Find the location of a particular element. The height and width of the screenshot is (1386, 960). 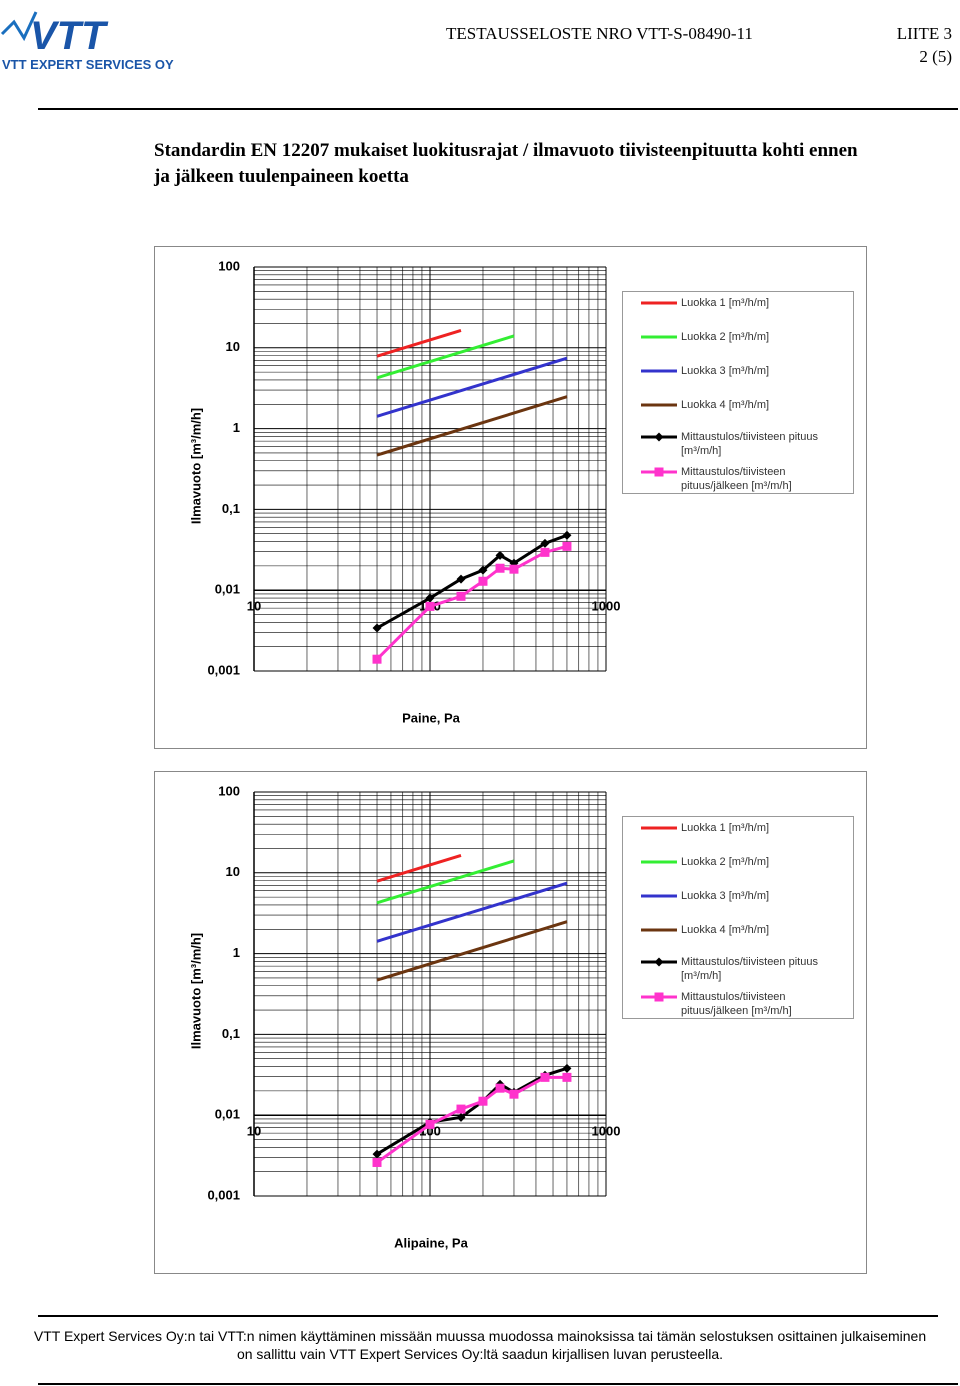

logo: VTT is located at coordinates (54, 34).